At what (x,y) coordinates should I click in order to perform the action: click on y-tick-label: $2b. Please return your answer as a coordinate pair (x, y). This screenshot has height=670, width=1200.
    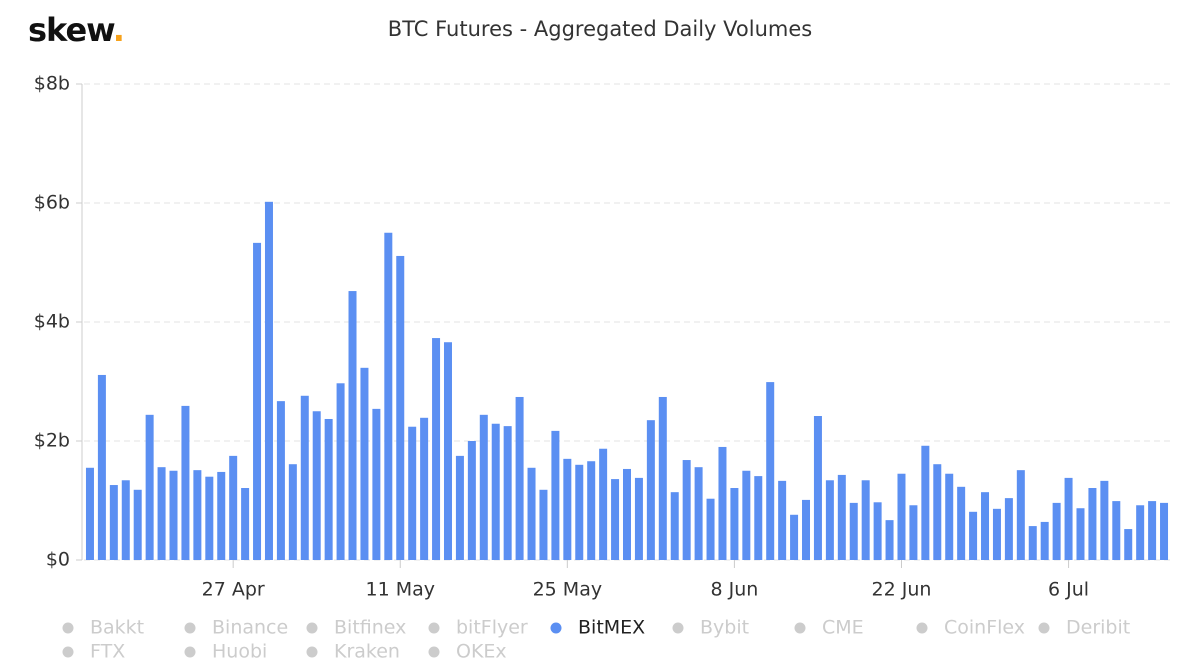
    Looking at the image, I should click on (52, 441).